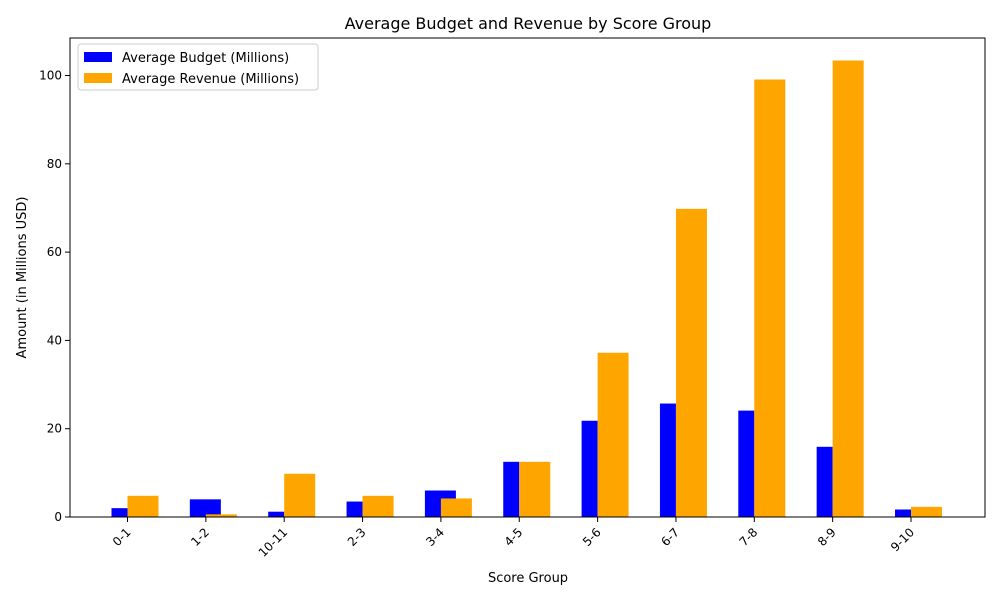 Image resolution: width=1000 pixels, height=604 pixels. Describe the element at coordinates (435, 537) in the screenshot. I see `x-tick-label: 3-4` at that location.